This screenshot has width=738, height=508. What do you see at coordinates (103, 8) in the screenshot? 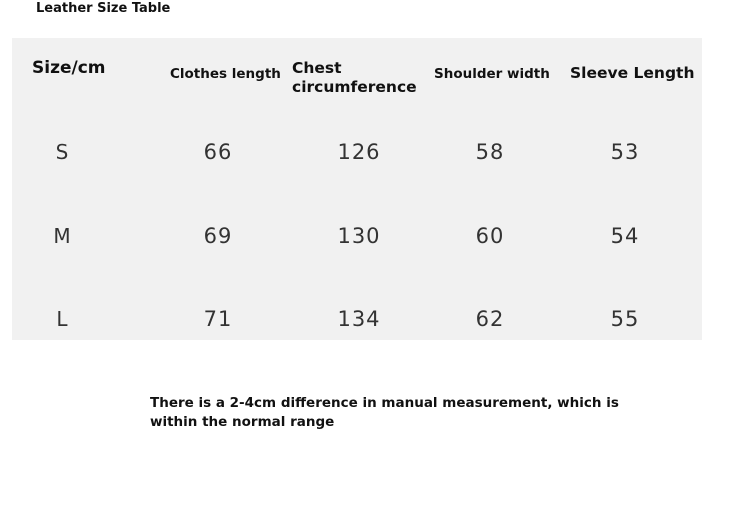
I see `page-title: Leather Size Table` at bounding box center [103, 8].